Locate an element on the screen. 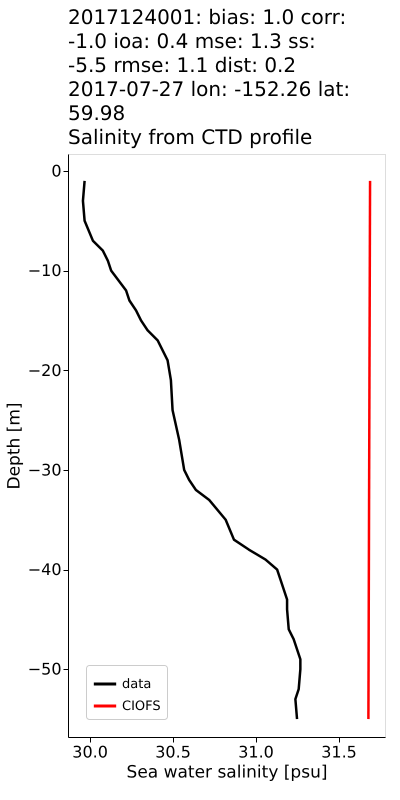 The width and height of the screenshot is (400, 800). x-axis-title: Sea water salinity [psu] is located at coordinates (227, 772).